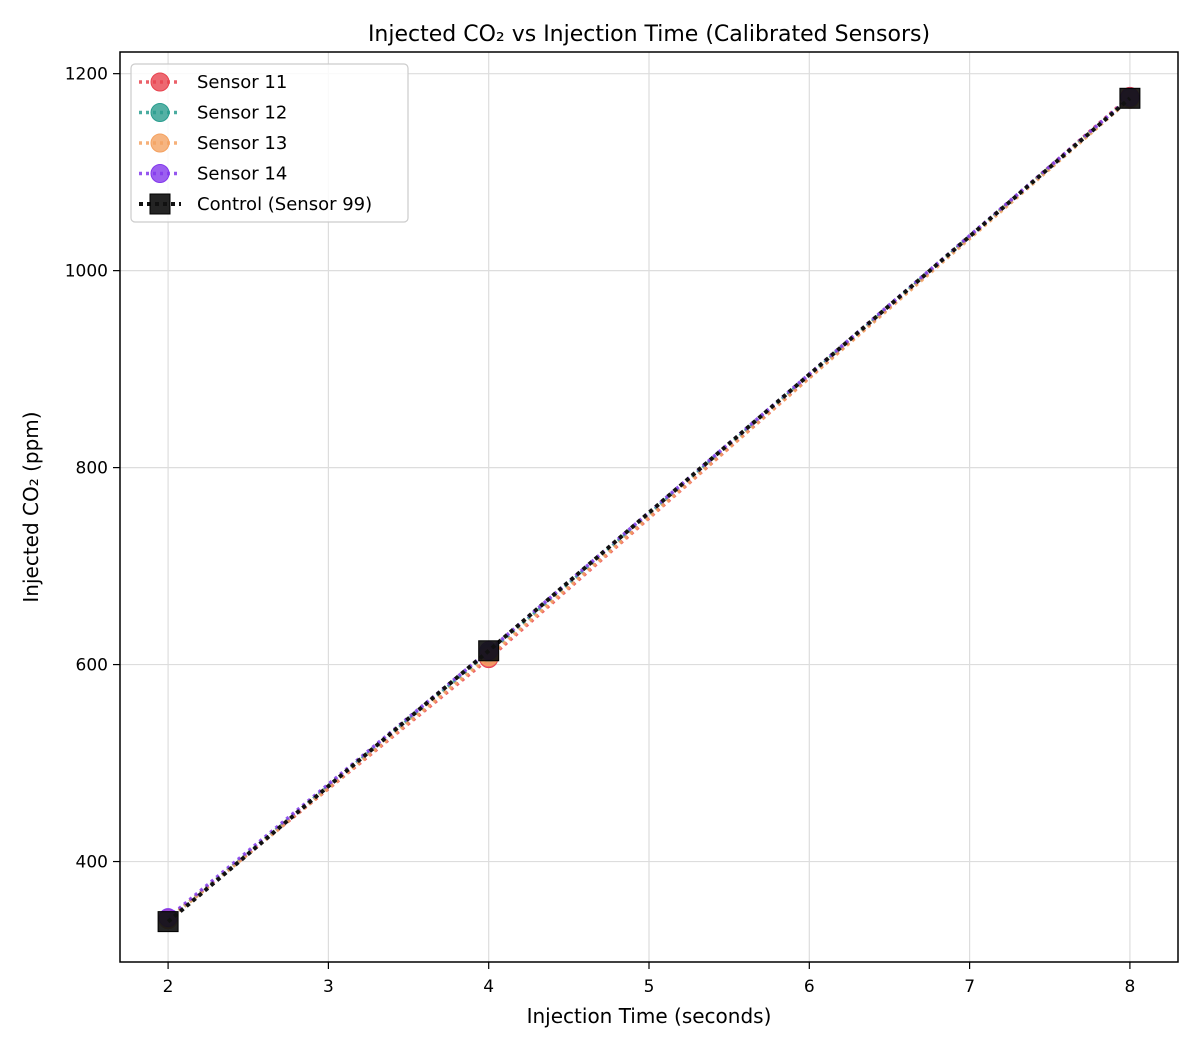 This screenshot has height=1050, width=1200. Describe the element at coordinates (488, 987) in the screenshot. I see `x-tick-label: 4` at that location.